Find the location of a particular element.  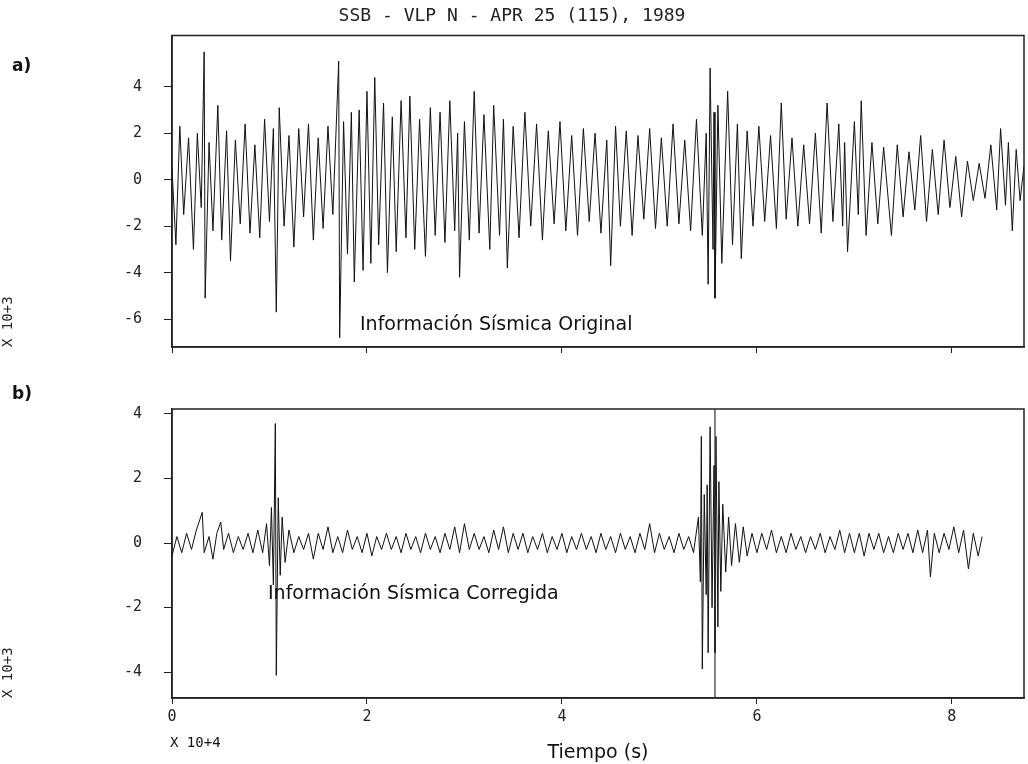

x-tick-label: 6 is located at coordinates (757, 715).